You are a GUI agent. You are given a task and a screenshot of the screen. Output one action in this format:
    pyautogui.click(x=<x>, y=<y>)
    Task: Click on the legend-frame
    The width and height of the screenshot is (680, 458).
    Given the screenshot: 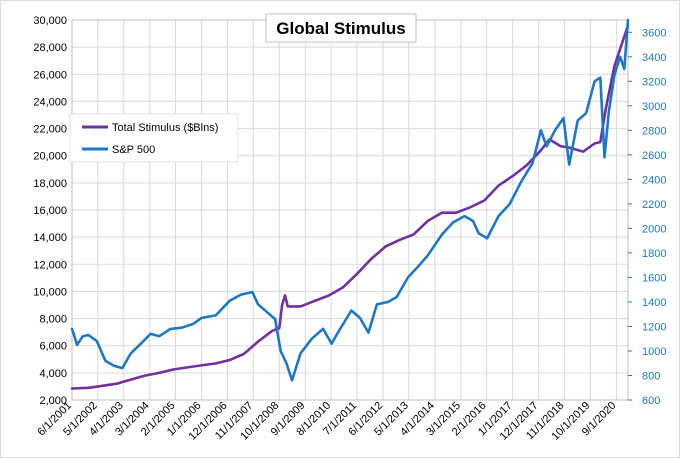 What is the action you would take?
    pyautogui.click(x=154, y=138)
    